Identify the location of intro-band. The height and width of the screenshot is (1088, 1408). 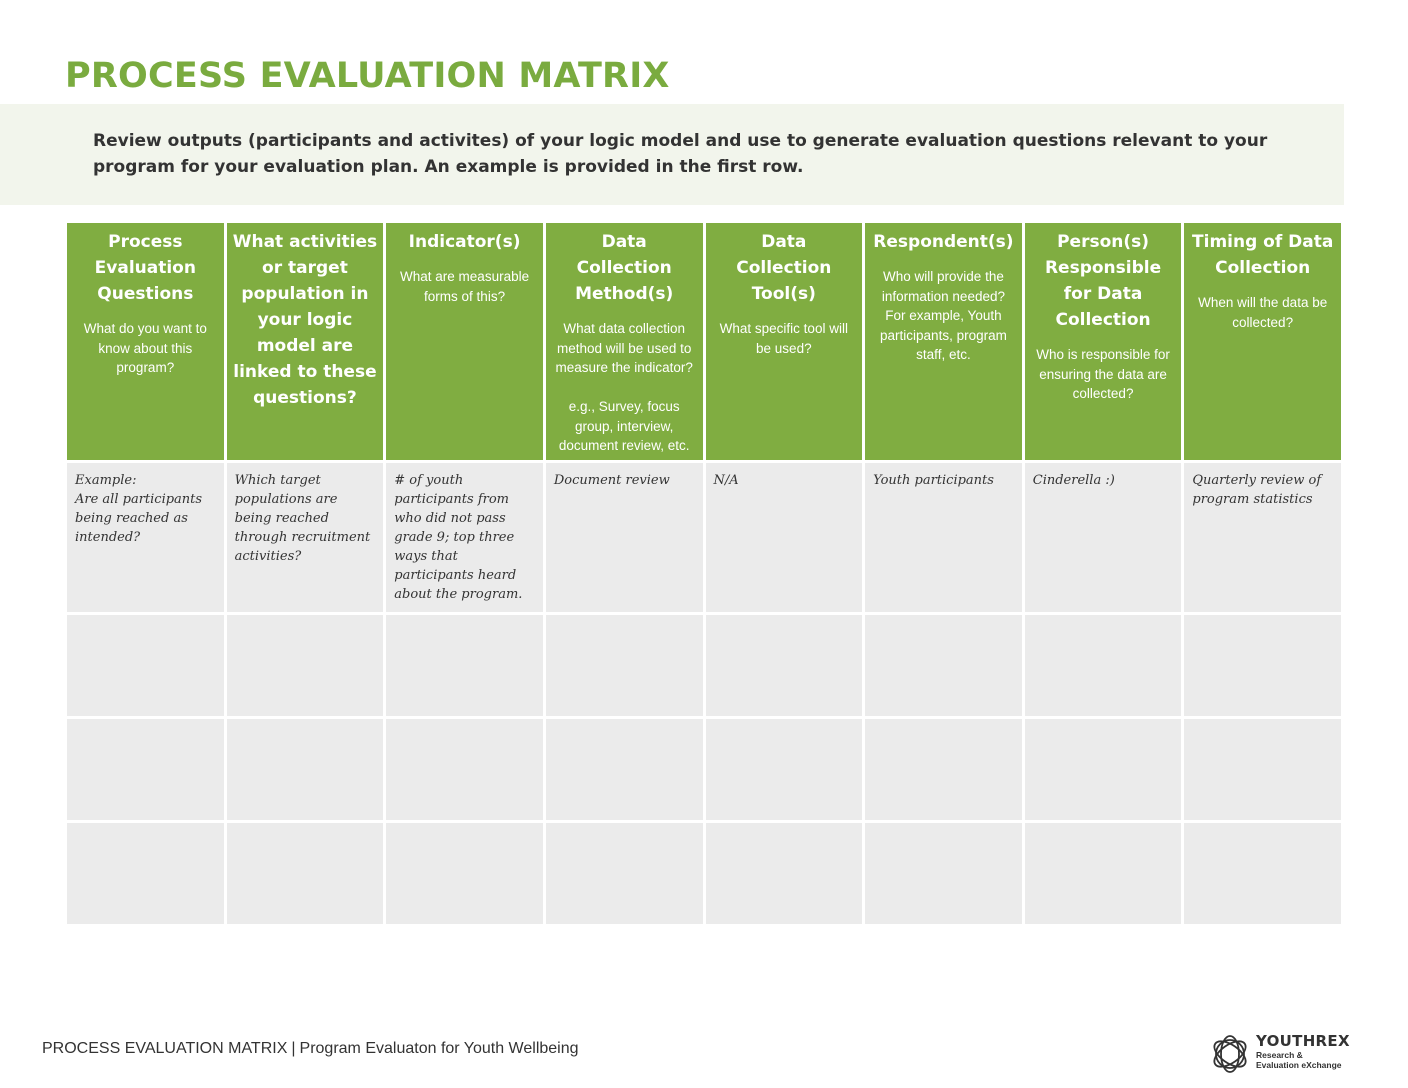
(672, 154).